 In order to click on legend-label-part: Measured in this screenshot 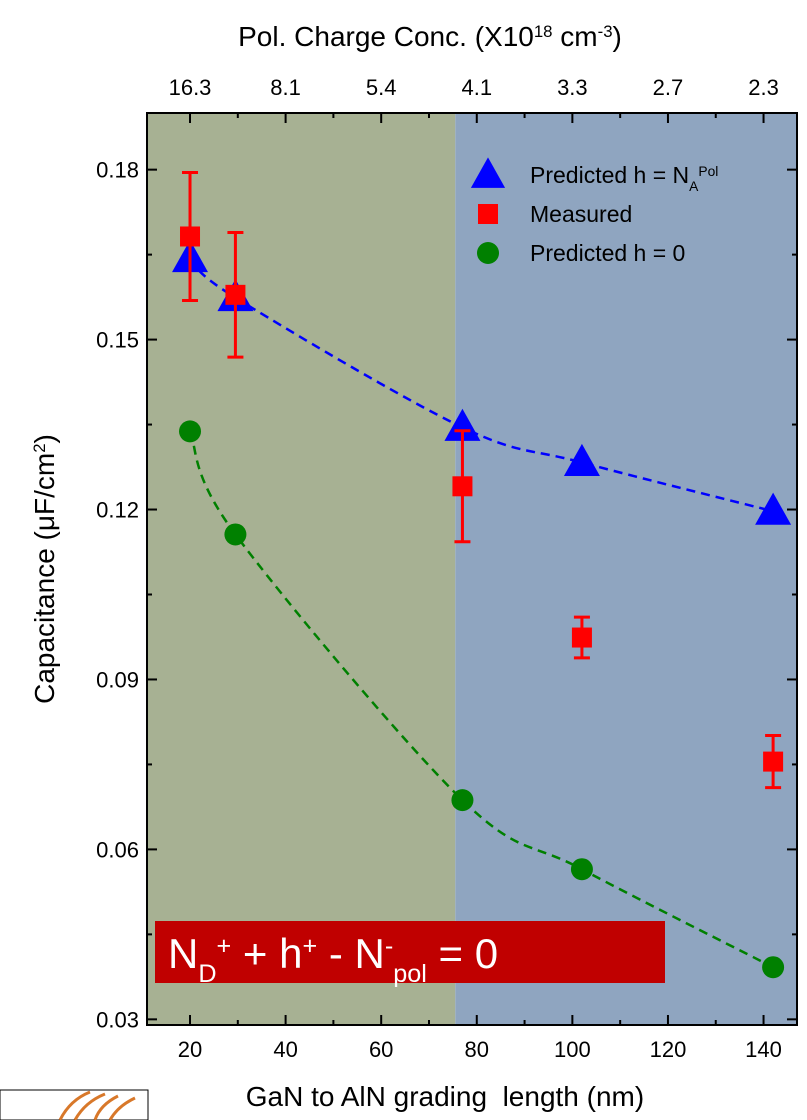, I will do `click(581, 214)`.